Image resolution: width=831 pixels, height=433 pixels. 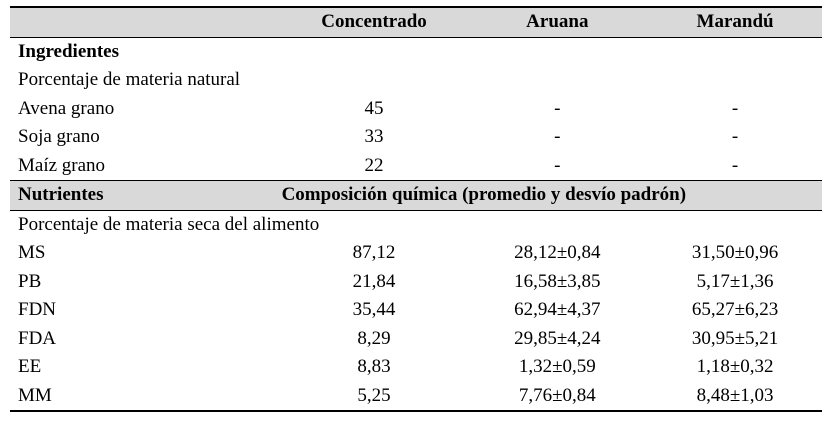 What do you see at coordinates (30, 281) in the screenshot?
I see `nutrient-name: PB` at bounding box center [30, 281].